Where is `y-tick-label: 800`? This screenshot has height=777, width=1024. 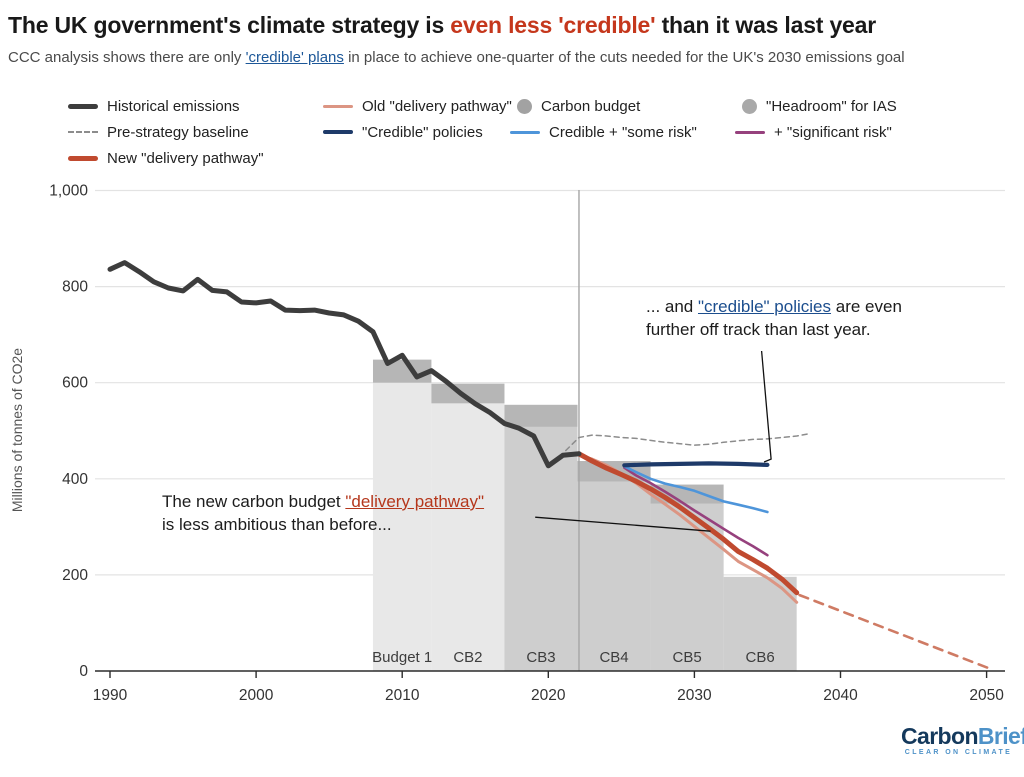 y-tick-label: 800 is located at coordinates (75, 287).